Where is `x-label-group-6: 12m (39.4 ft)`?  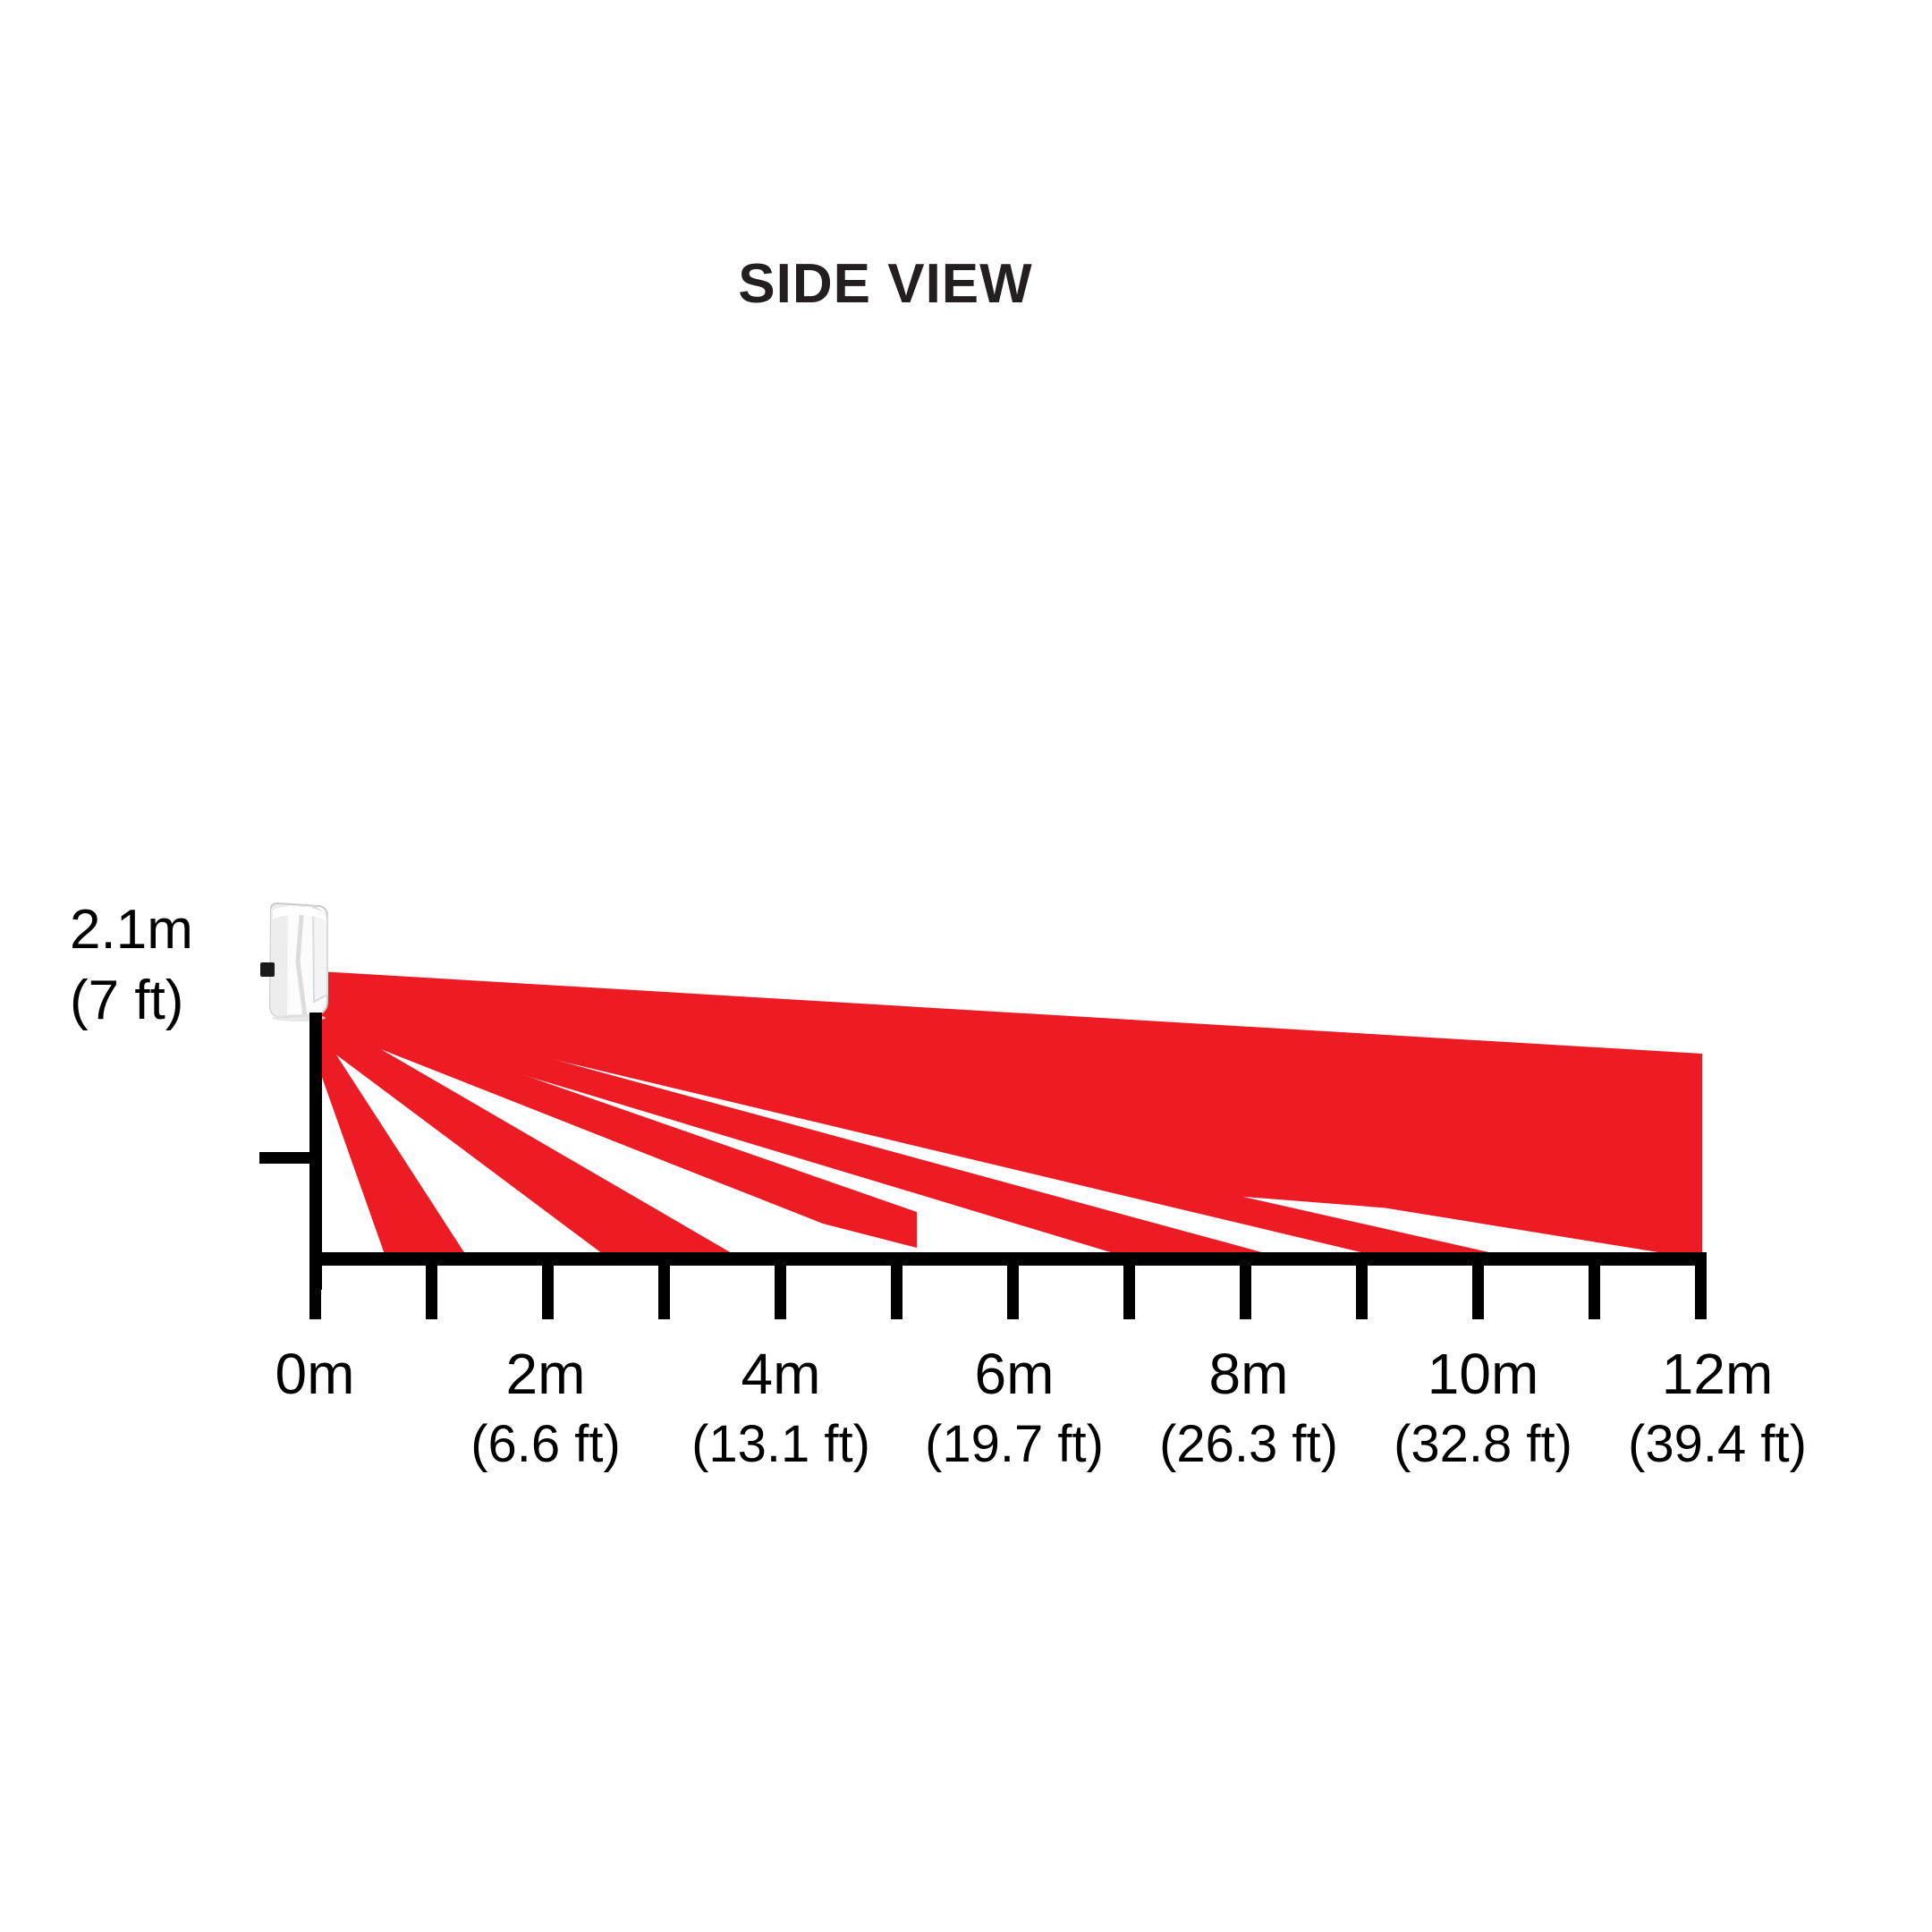
x-label-group-6: 12m (39.4 ft) is located at coordinates (1717, 1408).